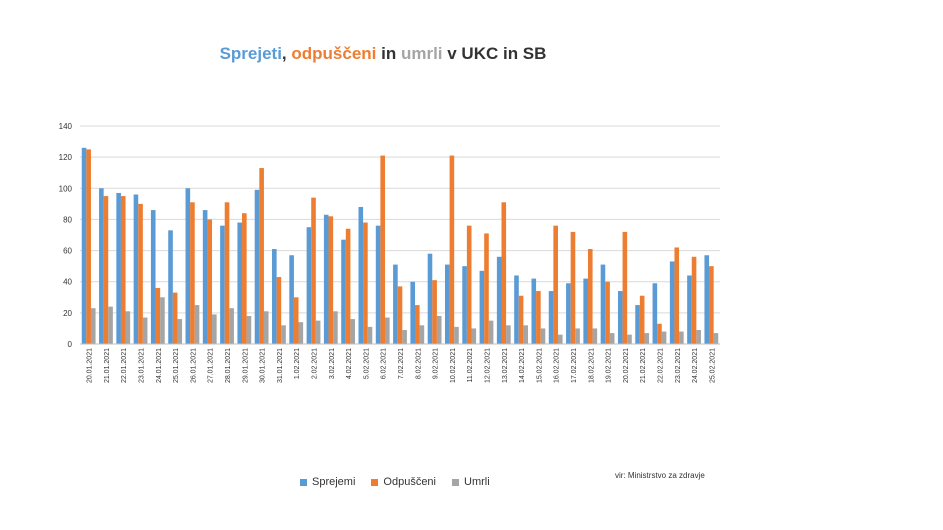  Describe the element at coordinates (494, 53) in the screenshot. I see `title-rest: v UKC in SB` at that location.